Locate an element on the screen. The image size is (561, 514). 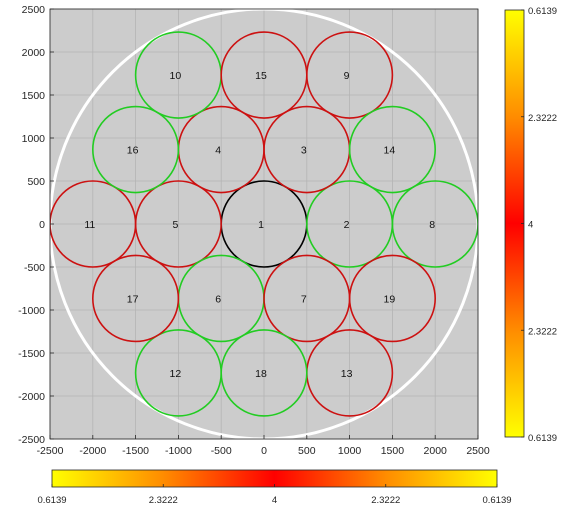
circle-label-2: 2 is located at coordinates (347, 225).